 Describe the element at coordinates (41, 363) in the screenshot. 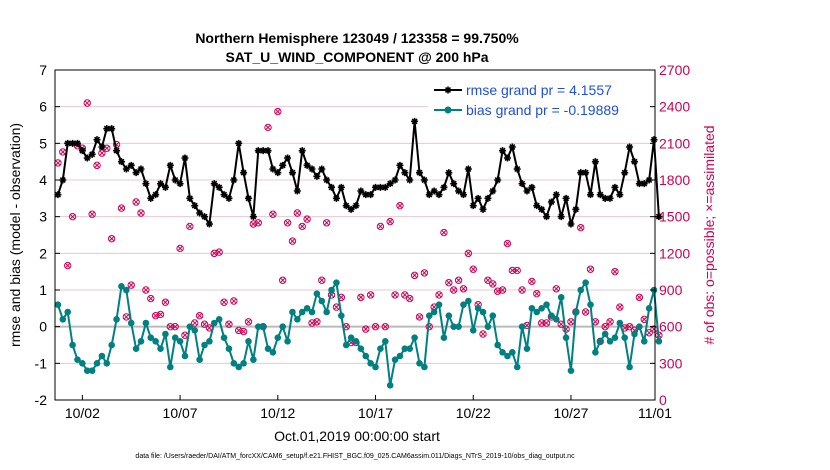

I see `y-tick-label: -1` at that location.